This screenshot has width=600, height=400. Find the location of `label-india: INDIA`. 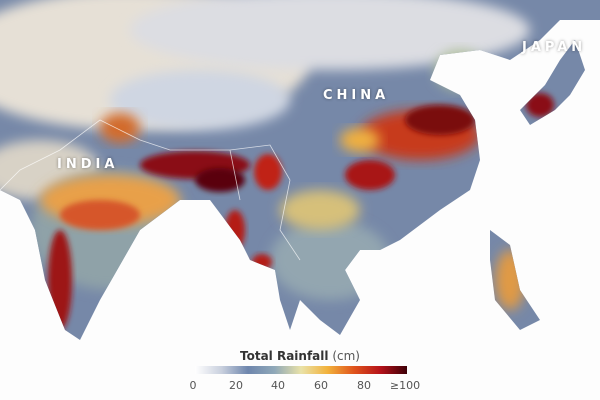

label-india: INDIA is located at coordinates (88, 164).